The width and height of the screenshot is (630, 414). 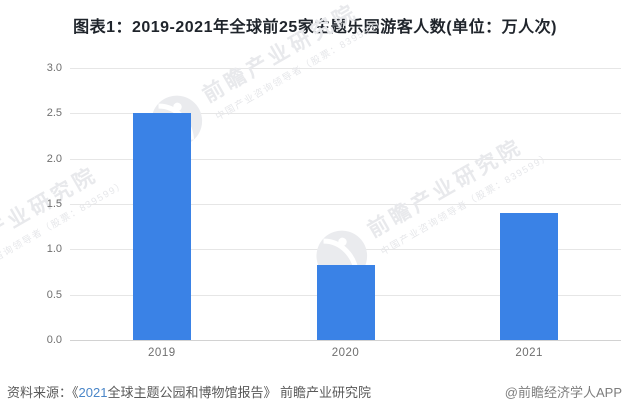 What do you see at coordinates (529, 276) in the screenshot?
I see `bar-2021` at bounding box center [529, 276].